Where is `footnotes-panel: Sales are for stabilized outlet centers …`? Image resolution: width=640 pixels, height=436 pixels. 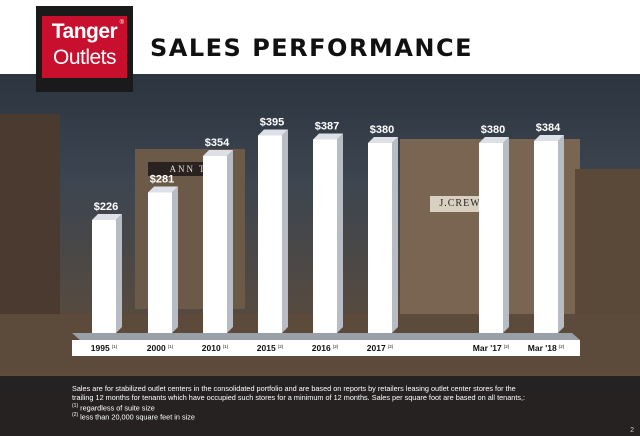
footnotes-panel: Sales are for stabilized outlet centers … is located at coordinates (320, 406).